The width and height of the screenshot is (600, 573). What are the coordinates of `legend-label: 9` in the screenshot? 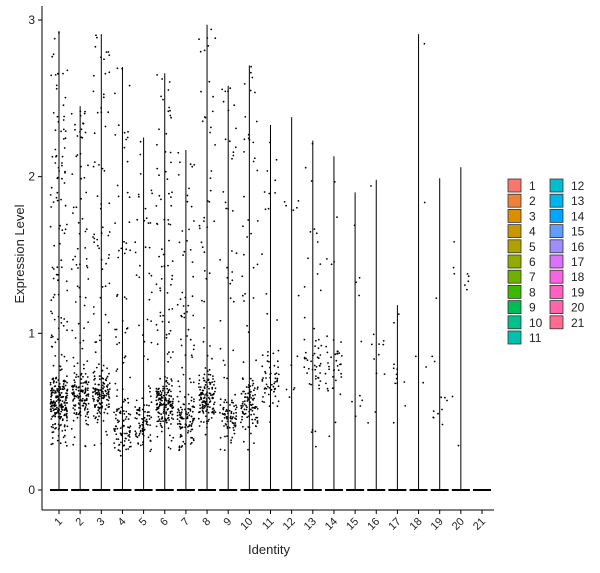 It's located at (532, 308).